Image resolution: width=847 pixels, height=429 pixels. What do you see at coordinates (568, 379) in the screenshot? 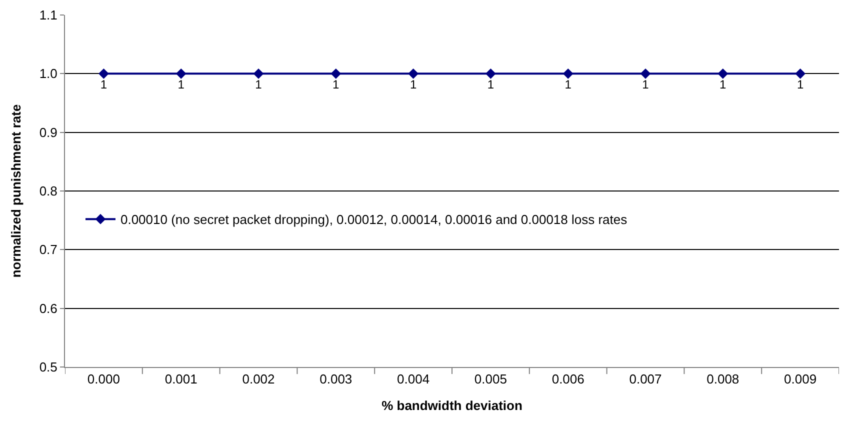
I see `x-tick-label: 0.006` at bounding box center [568, 379].